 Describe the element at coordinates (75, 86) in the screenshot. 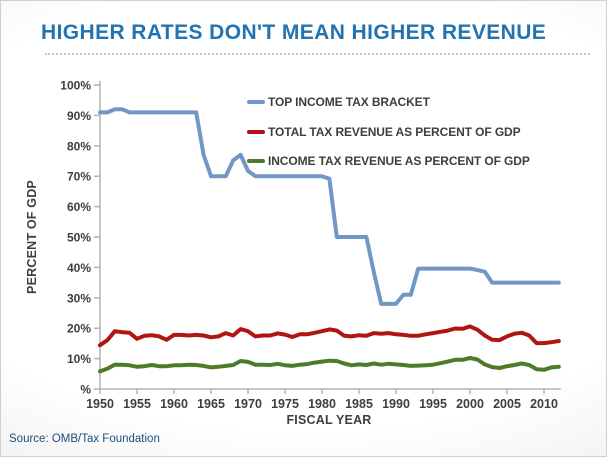

I see `y-tick-label: 100%` at that location.